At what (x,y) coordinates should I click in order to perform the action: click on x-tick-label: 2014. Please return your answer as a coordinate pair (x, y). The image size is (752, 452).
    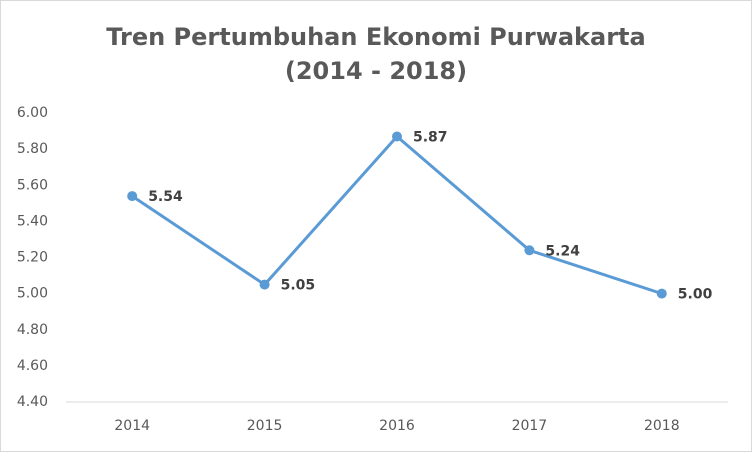
    Looking at the image, I should click on (132, 426).